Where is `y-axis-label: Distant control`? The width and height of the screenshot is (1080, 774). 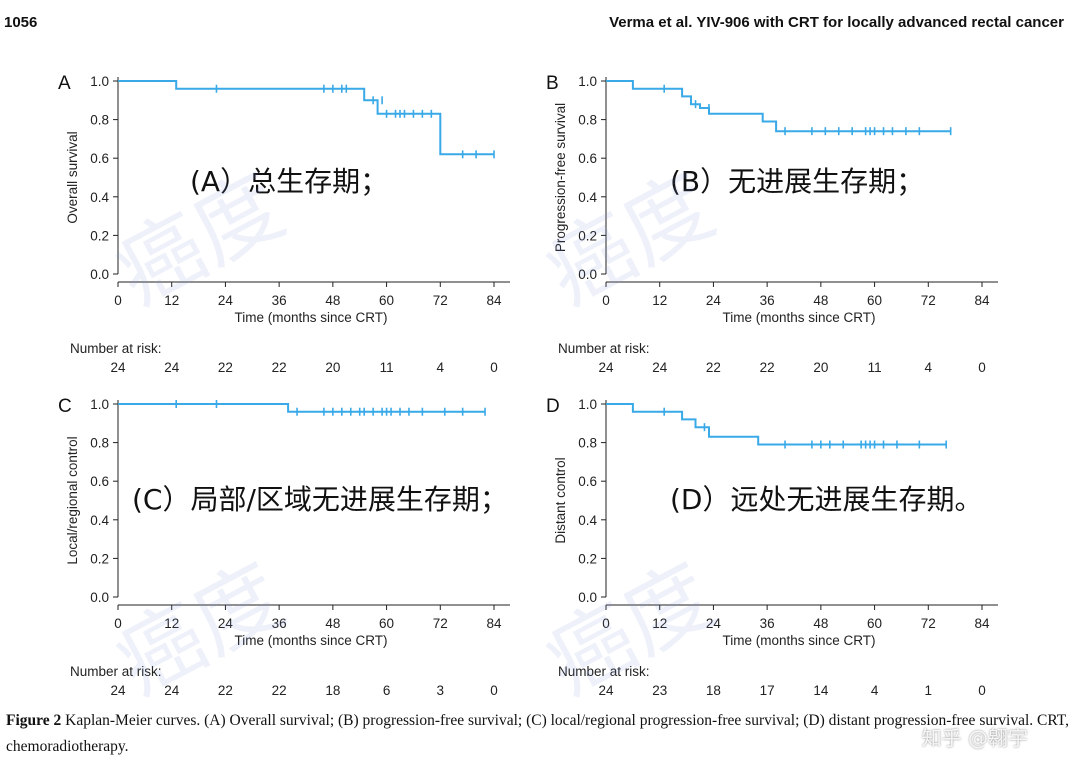
y-axis-label: Distant control is located at coordinates (560, 500).